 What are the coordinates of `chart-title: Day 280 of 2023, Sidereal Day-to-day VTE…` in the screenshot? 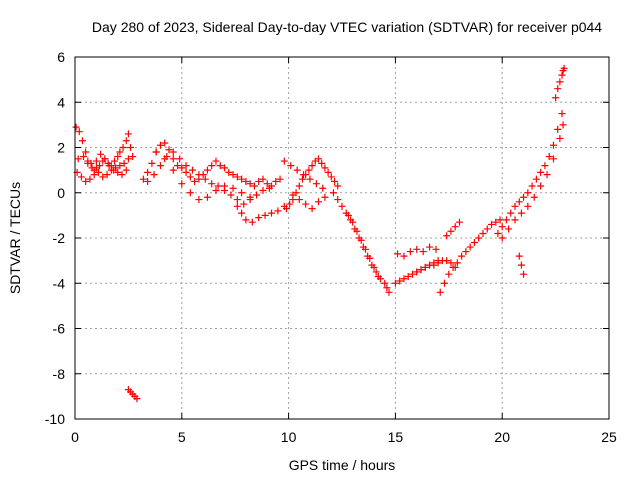 It's located at (347, 27).